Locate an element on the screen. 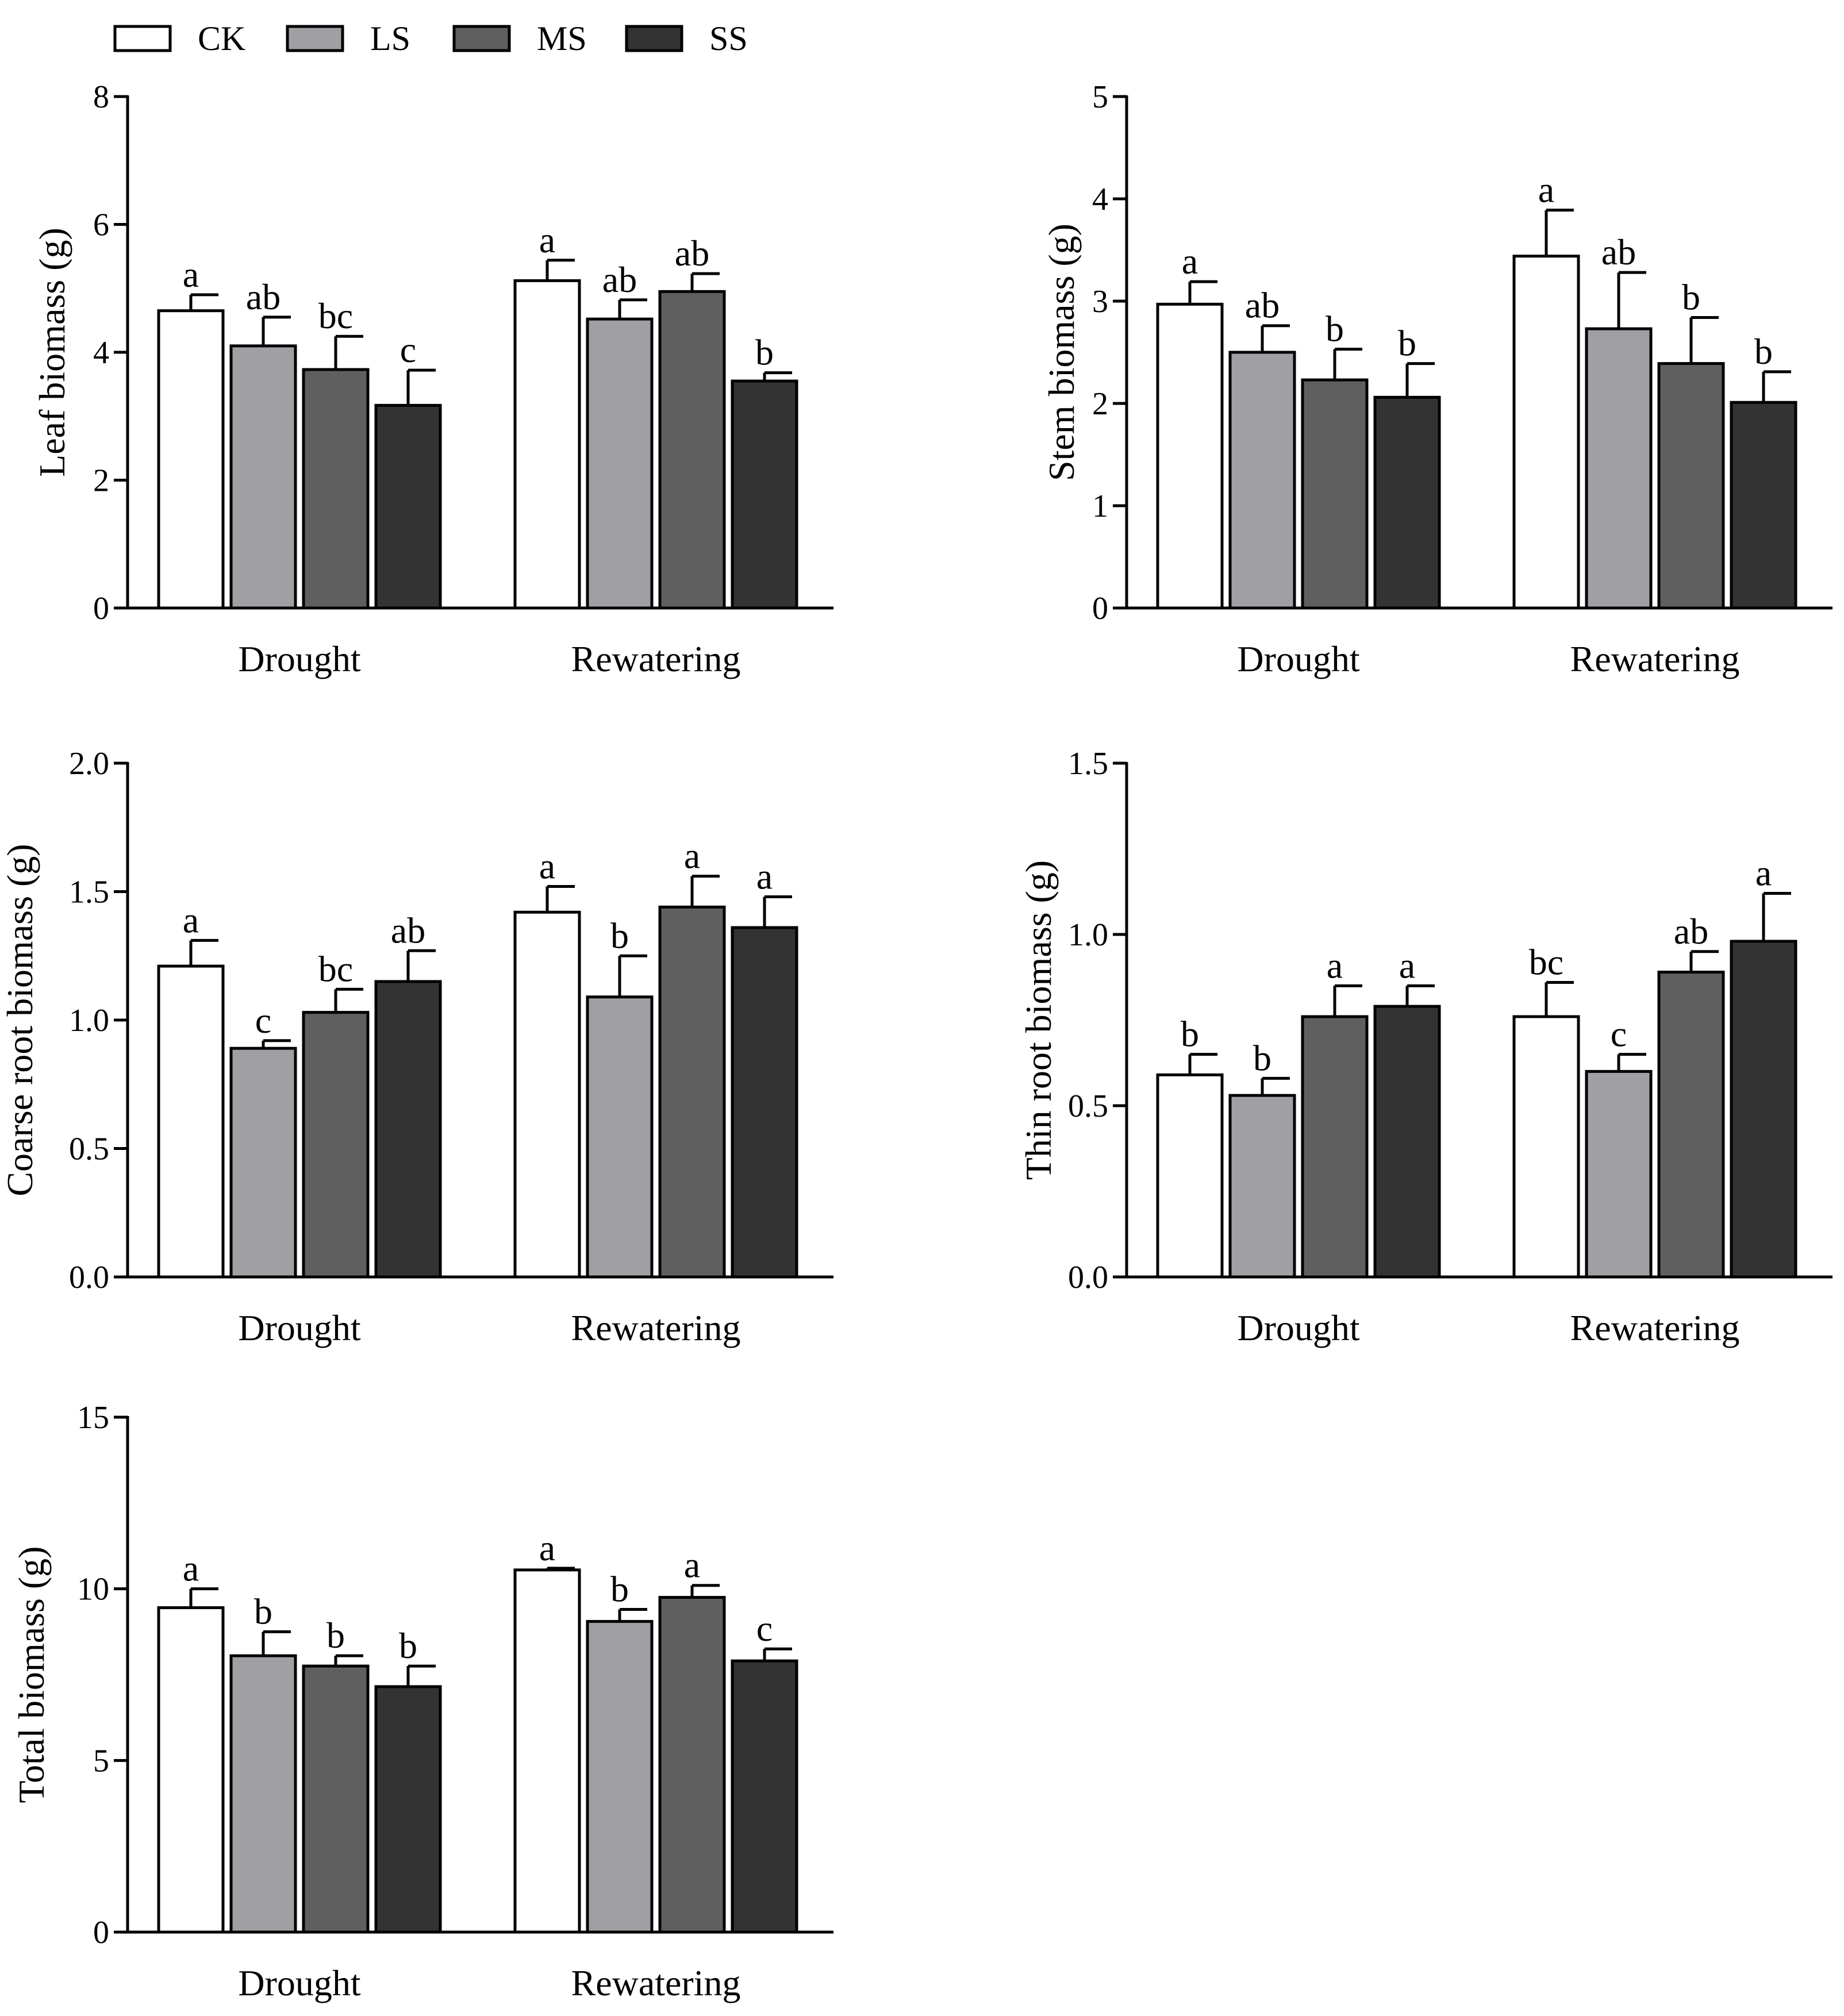 The height and width of the screenshot is (2016, 1844). legend-label-ms: MS is located at coordinates (562, 39).